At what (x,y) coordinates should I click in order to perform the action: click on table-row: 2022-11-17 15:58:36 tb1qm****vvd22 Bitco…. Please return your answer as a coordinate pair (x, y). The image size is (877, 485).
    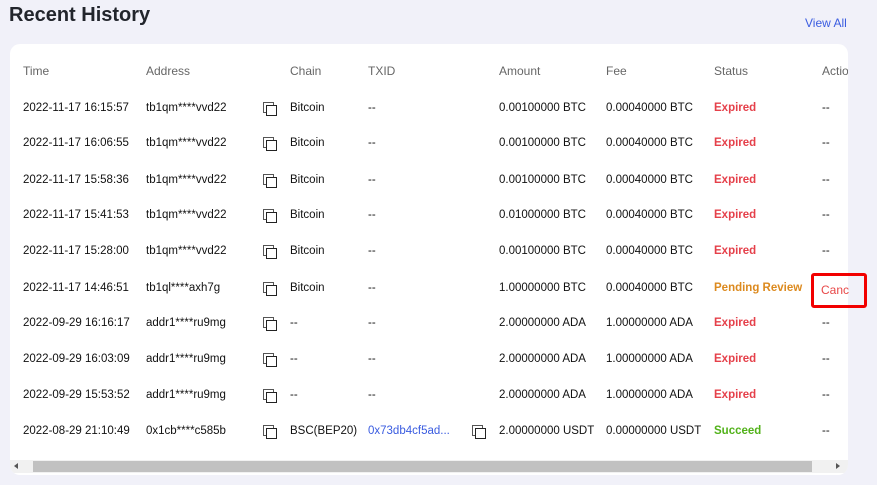
    Looking at the image, I should click on (429, 180).